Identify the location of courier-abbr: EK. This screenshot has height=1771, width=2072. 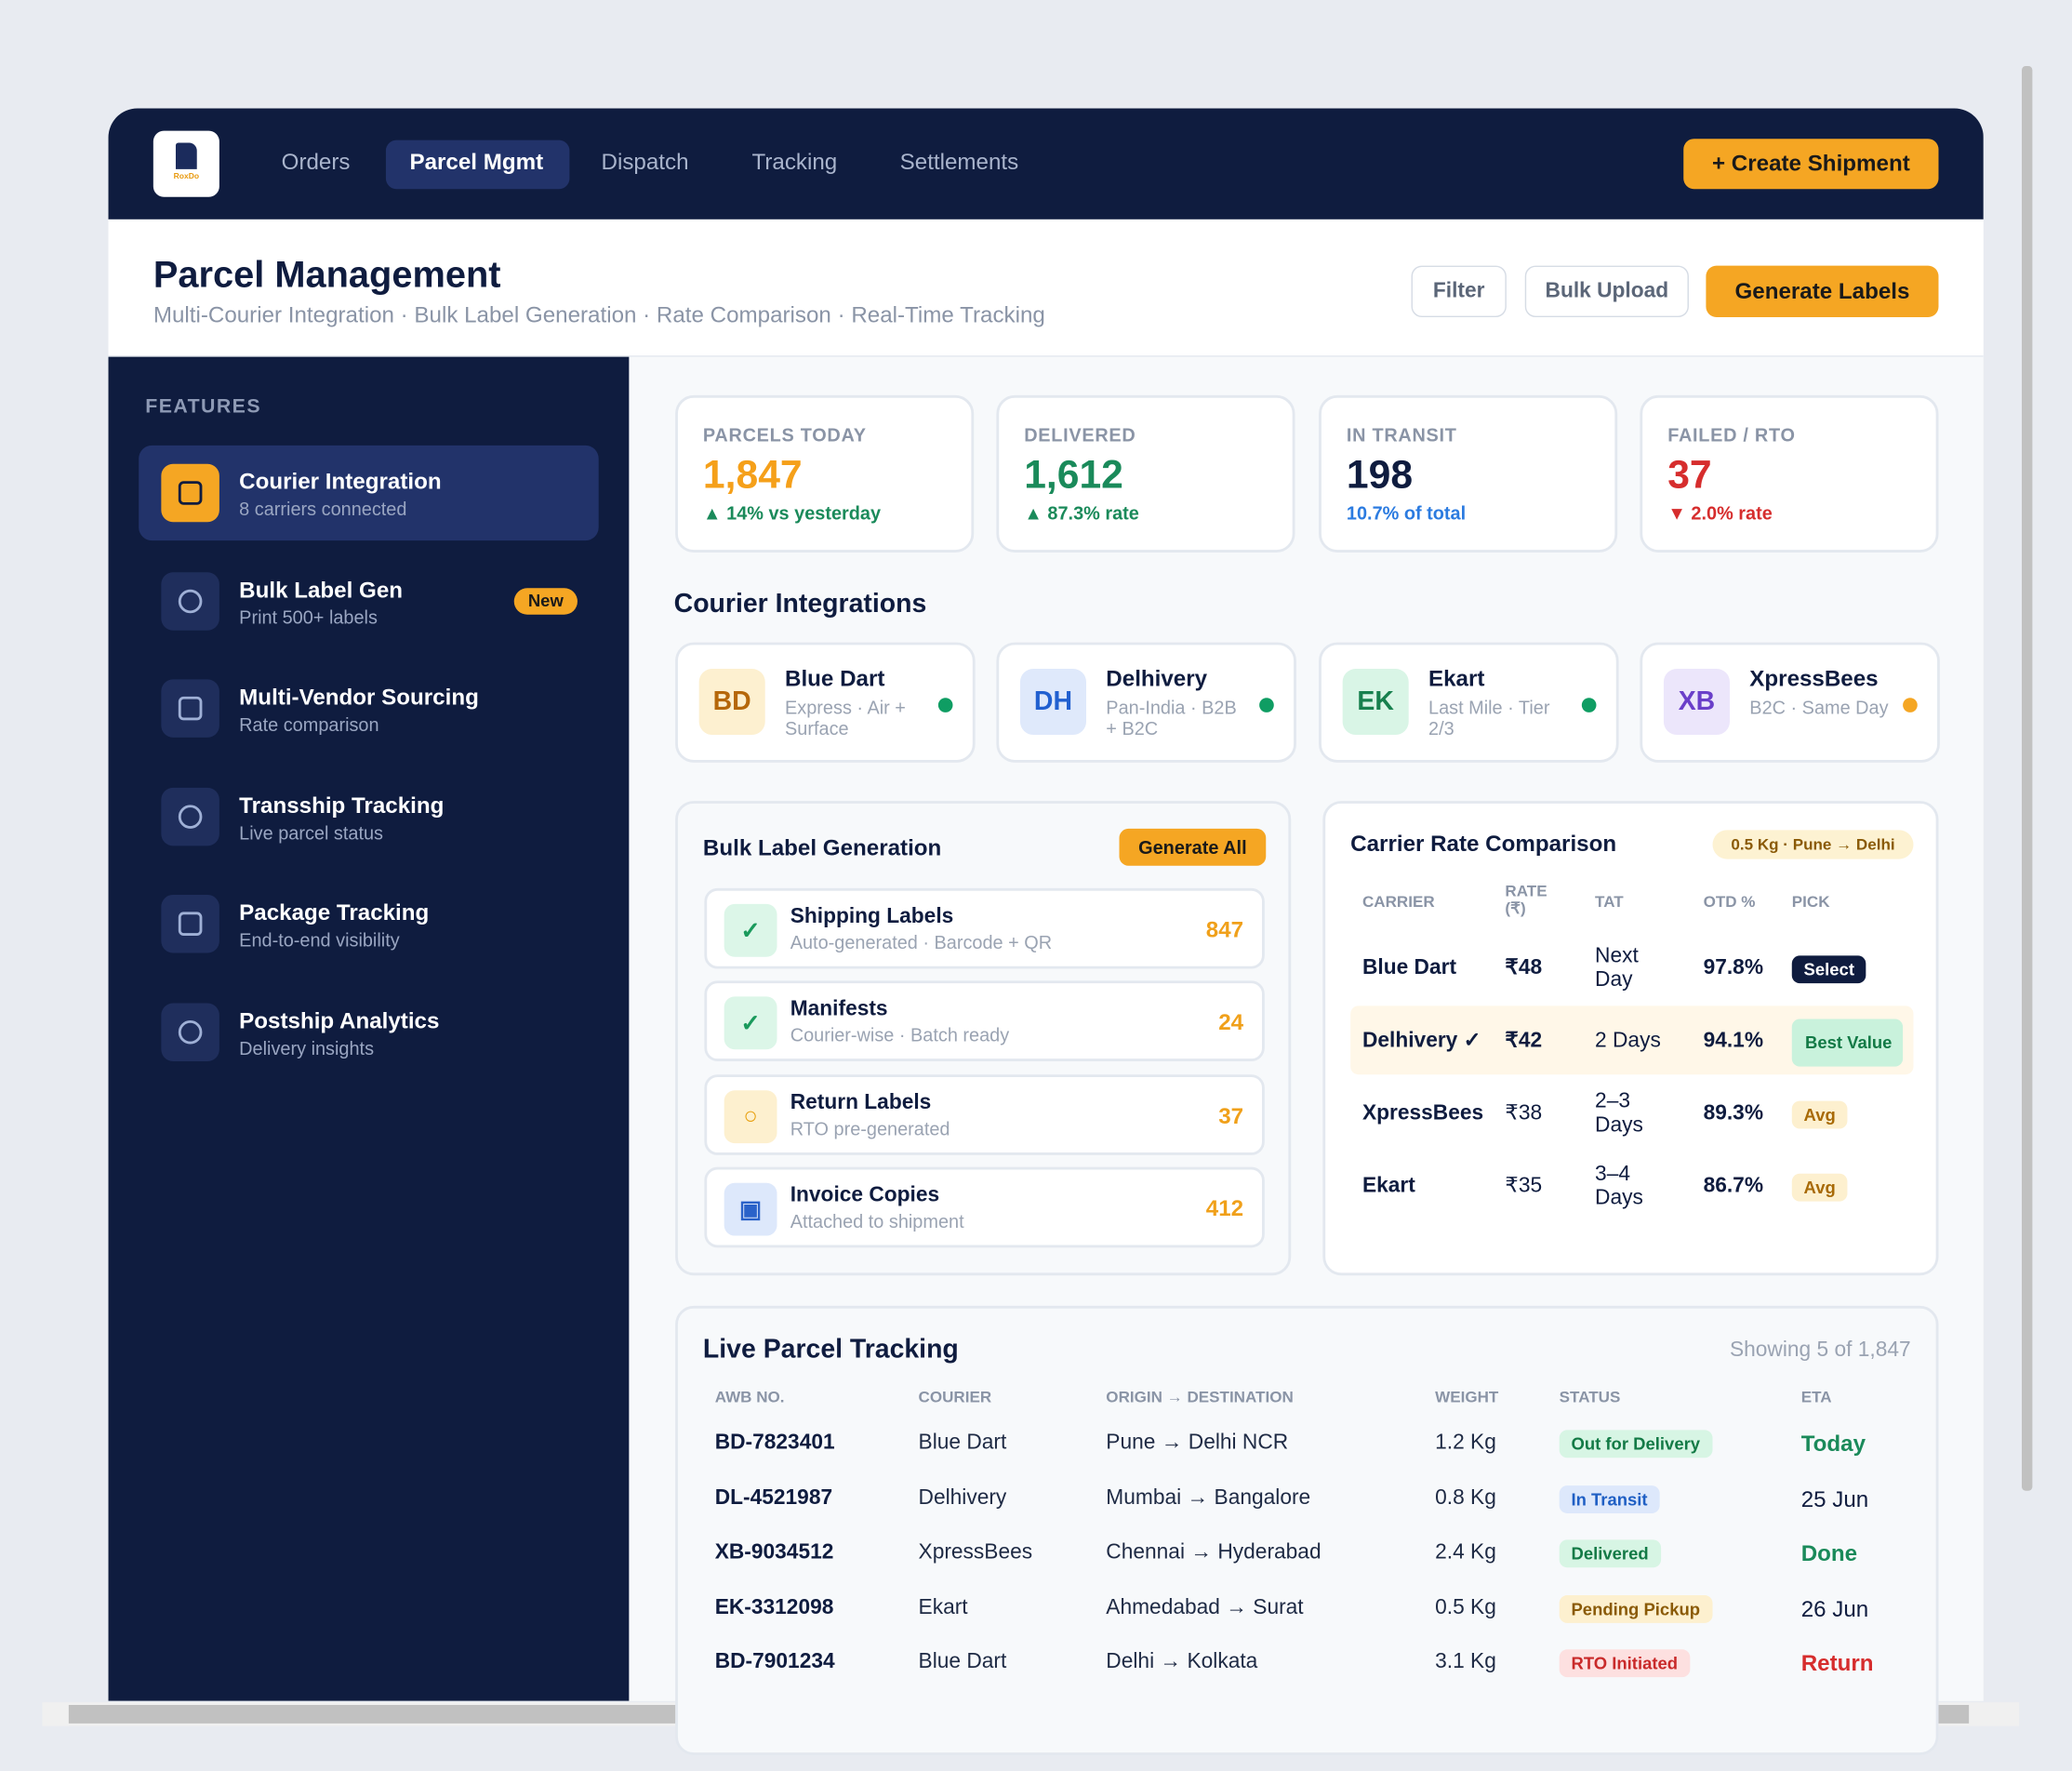
(1375, 702).